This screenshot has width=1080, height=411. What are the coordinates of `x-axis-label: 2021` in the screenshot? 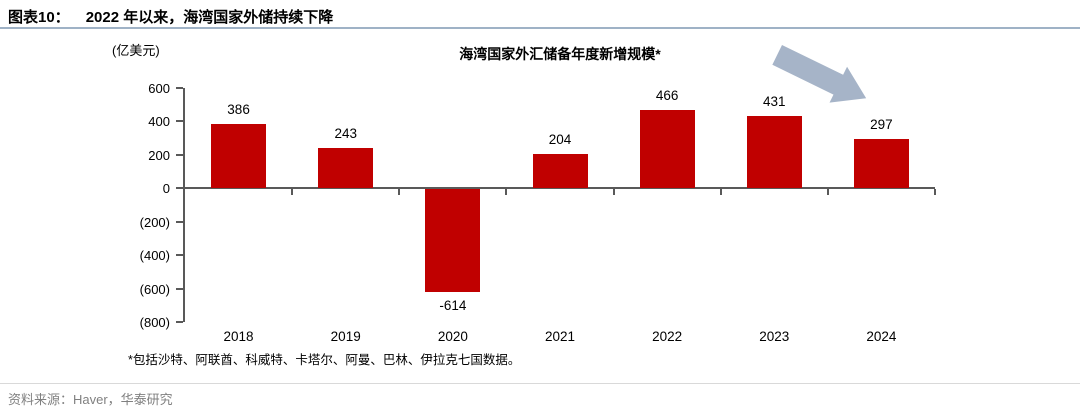 It's located at (560, 336).